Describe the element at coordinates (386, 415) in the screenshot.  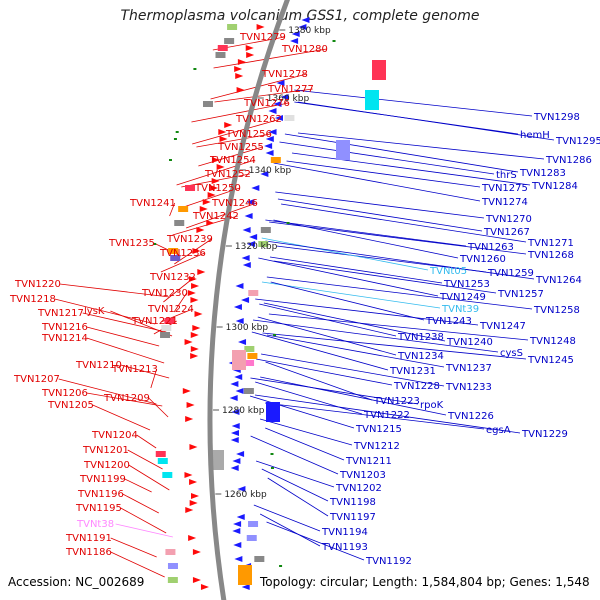
I see `gene-label-right: TVN1222` at that location.